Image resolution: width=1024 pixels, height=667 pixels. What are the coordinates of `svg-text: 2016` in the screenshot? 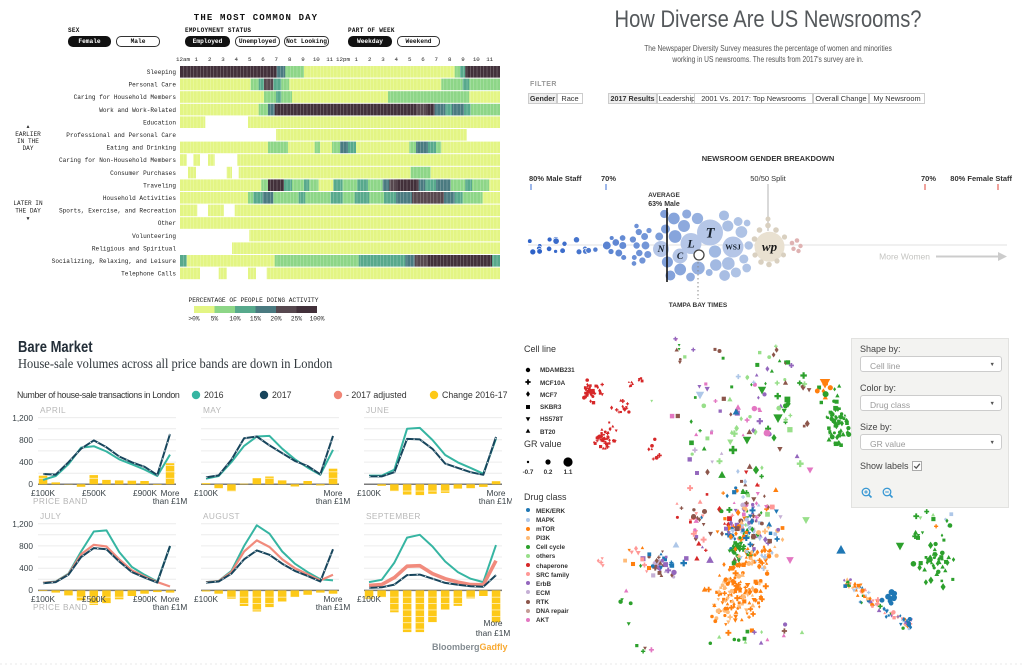 It's located at (214, 395).